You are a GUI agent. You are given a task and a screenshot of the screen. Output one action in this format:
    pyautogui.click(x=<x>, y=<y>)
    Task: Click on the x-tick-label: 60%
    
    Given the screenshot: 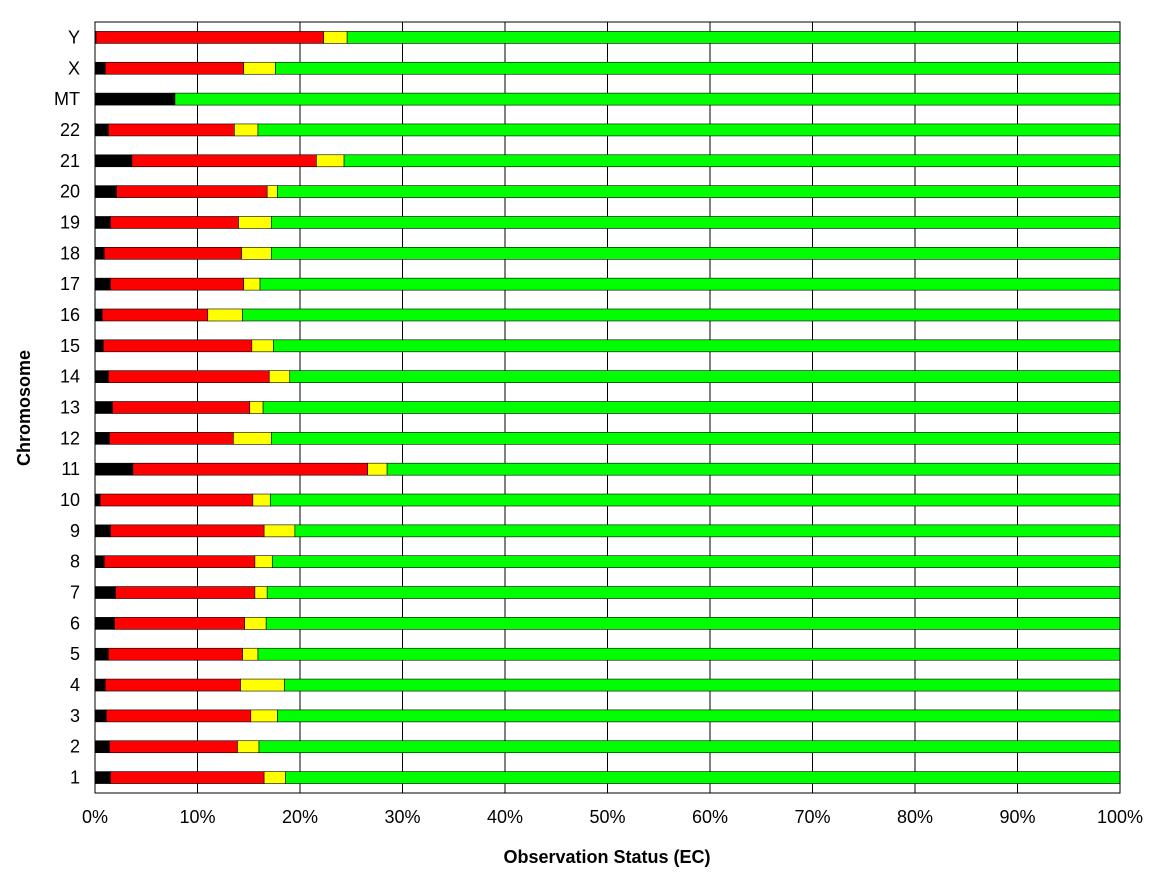 What is the action you would take?
    pyautogui.click(x=710, y=817)
    